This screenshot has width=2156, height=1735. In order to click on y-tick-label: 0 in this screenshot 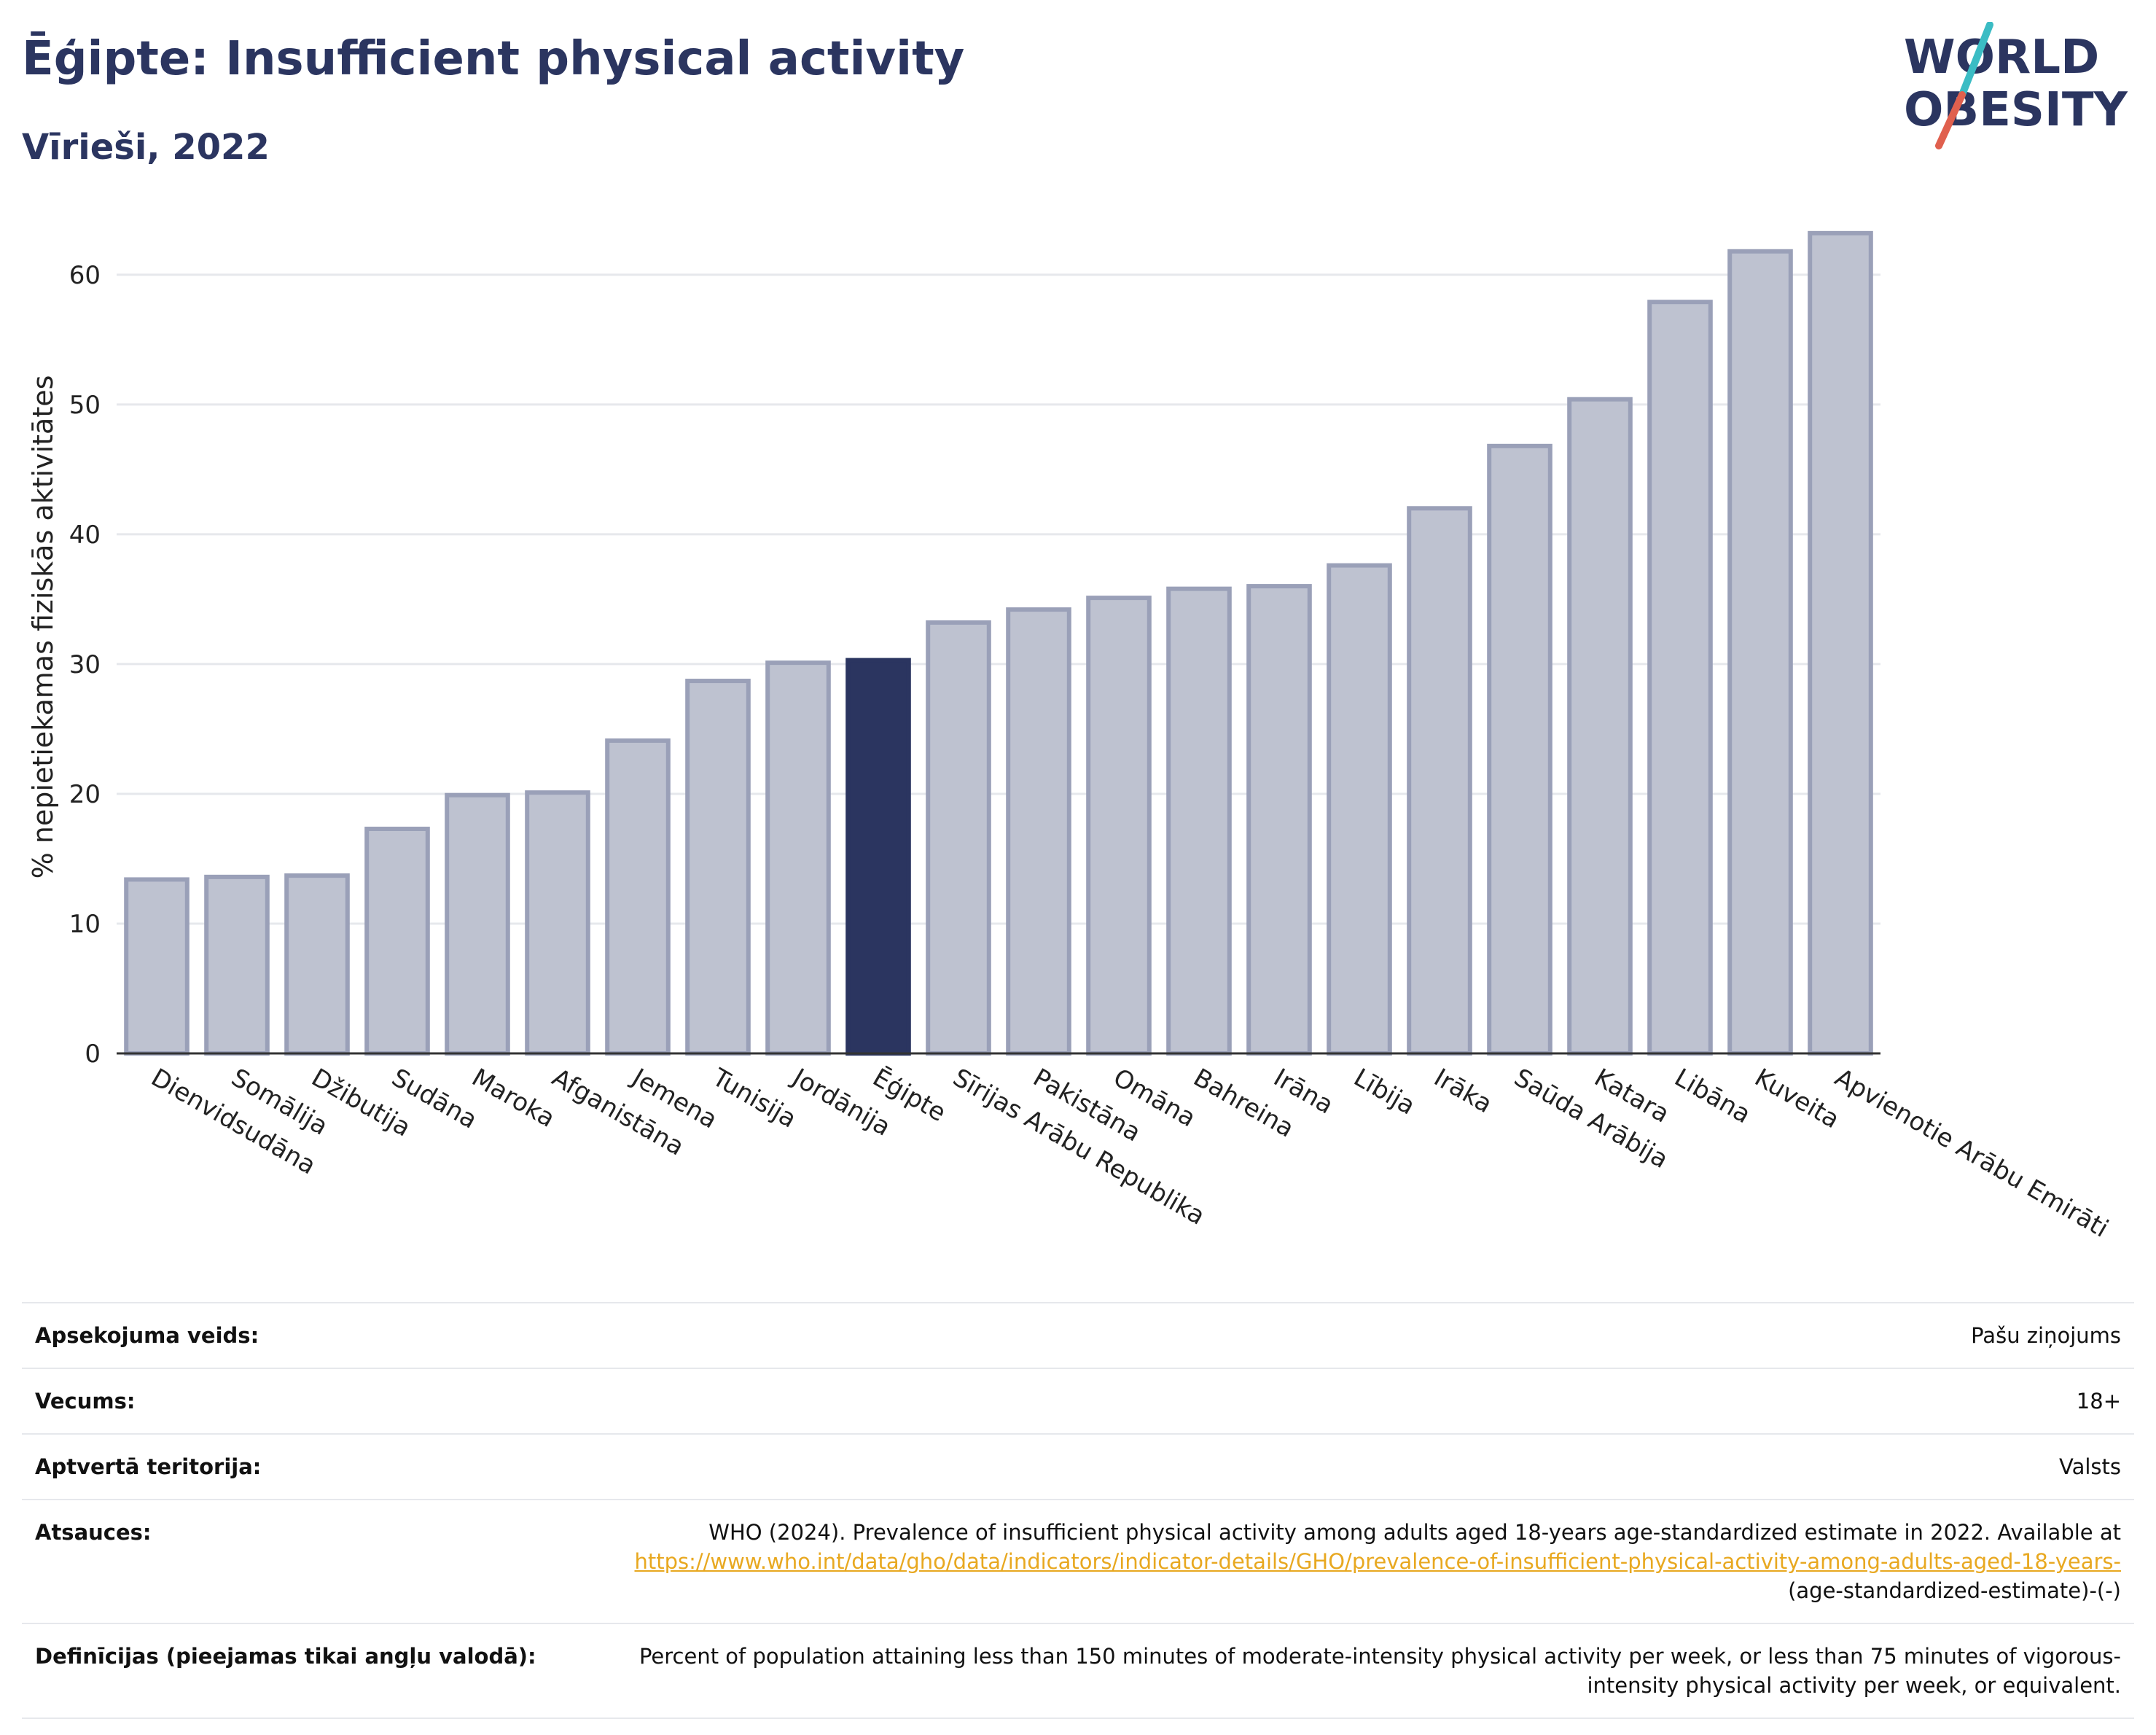, I will do `click(93, 1054)`.